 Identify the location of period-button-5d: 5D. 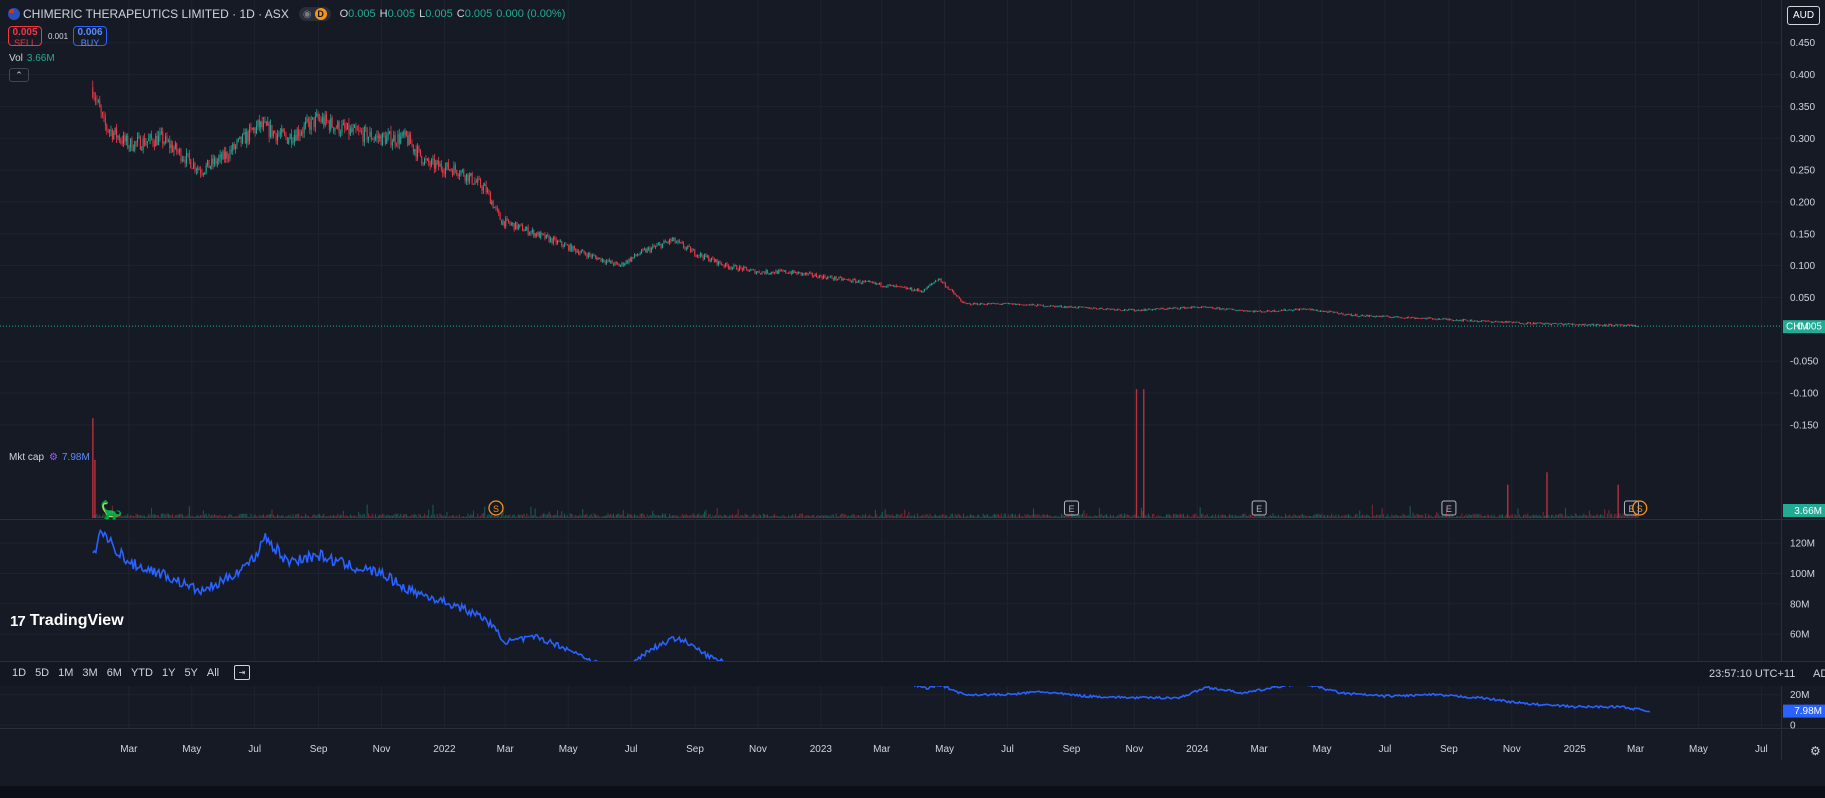
(42, 673).